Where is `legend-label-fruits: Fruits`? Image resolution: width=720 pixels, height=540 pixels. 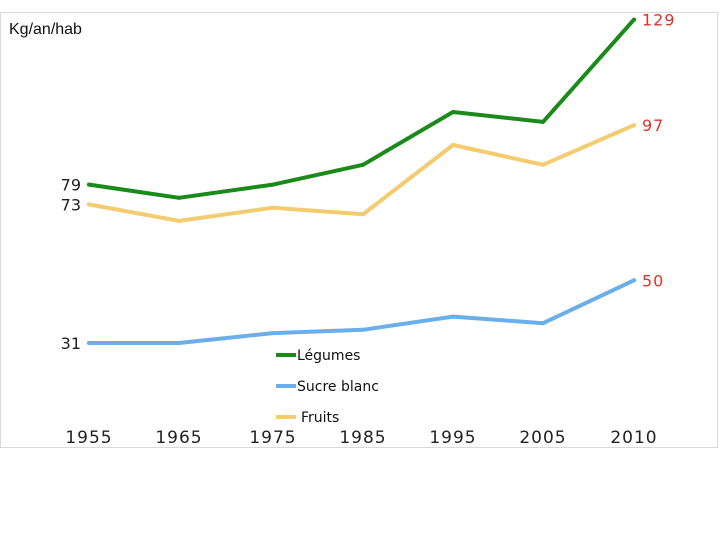
legend-label-fruits: Fruits is located at coordinates (320, 418).